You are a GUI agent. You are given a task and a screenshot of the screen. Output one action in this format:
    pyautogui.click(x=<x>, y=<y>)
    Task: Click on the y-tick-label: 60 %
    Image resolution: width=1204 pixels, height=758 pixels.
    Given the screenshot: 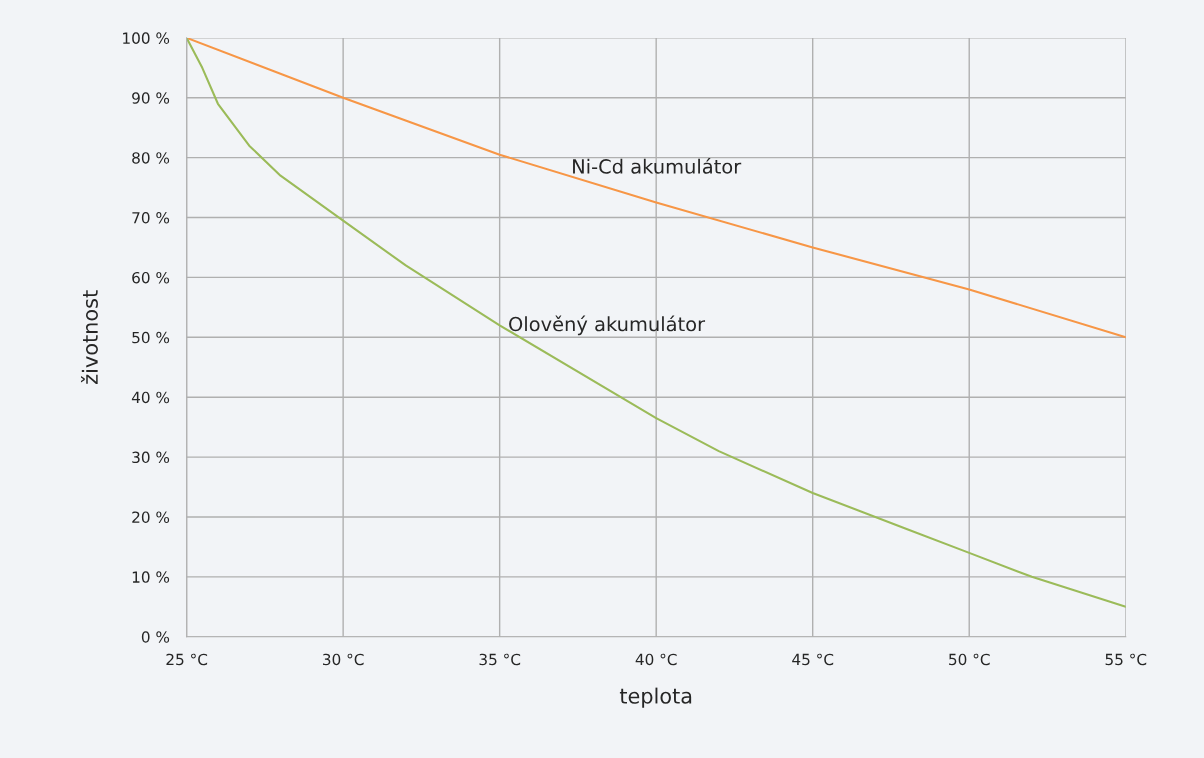 What is the action you would take?
    pyautogui.click(x=151, y=277)
    